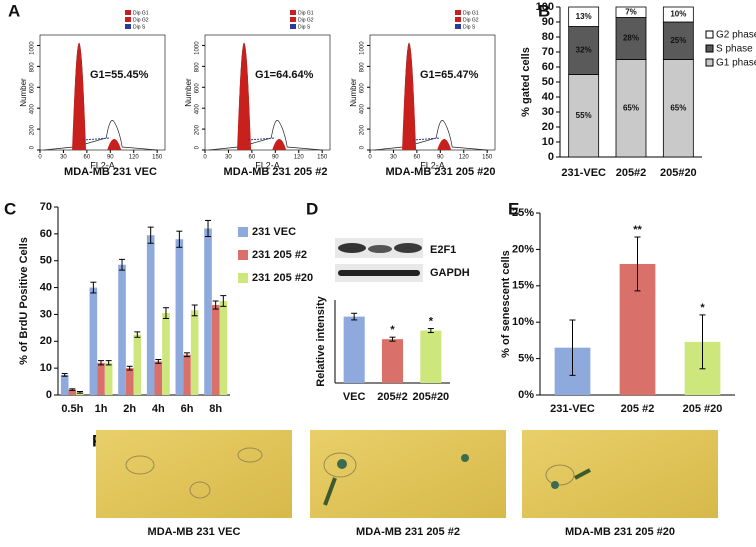 This screenshot has width=756, height=547. I want to click on value-label: 32%, so click(584, 50).